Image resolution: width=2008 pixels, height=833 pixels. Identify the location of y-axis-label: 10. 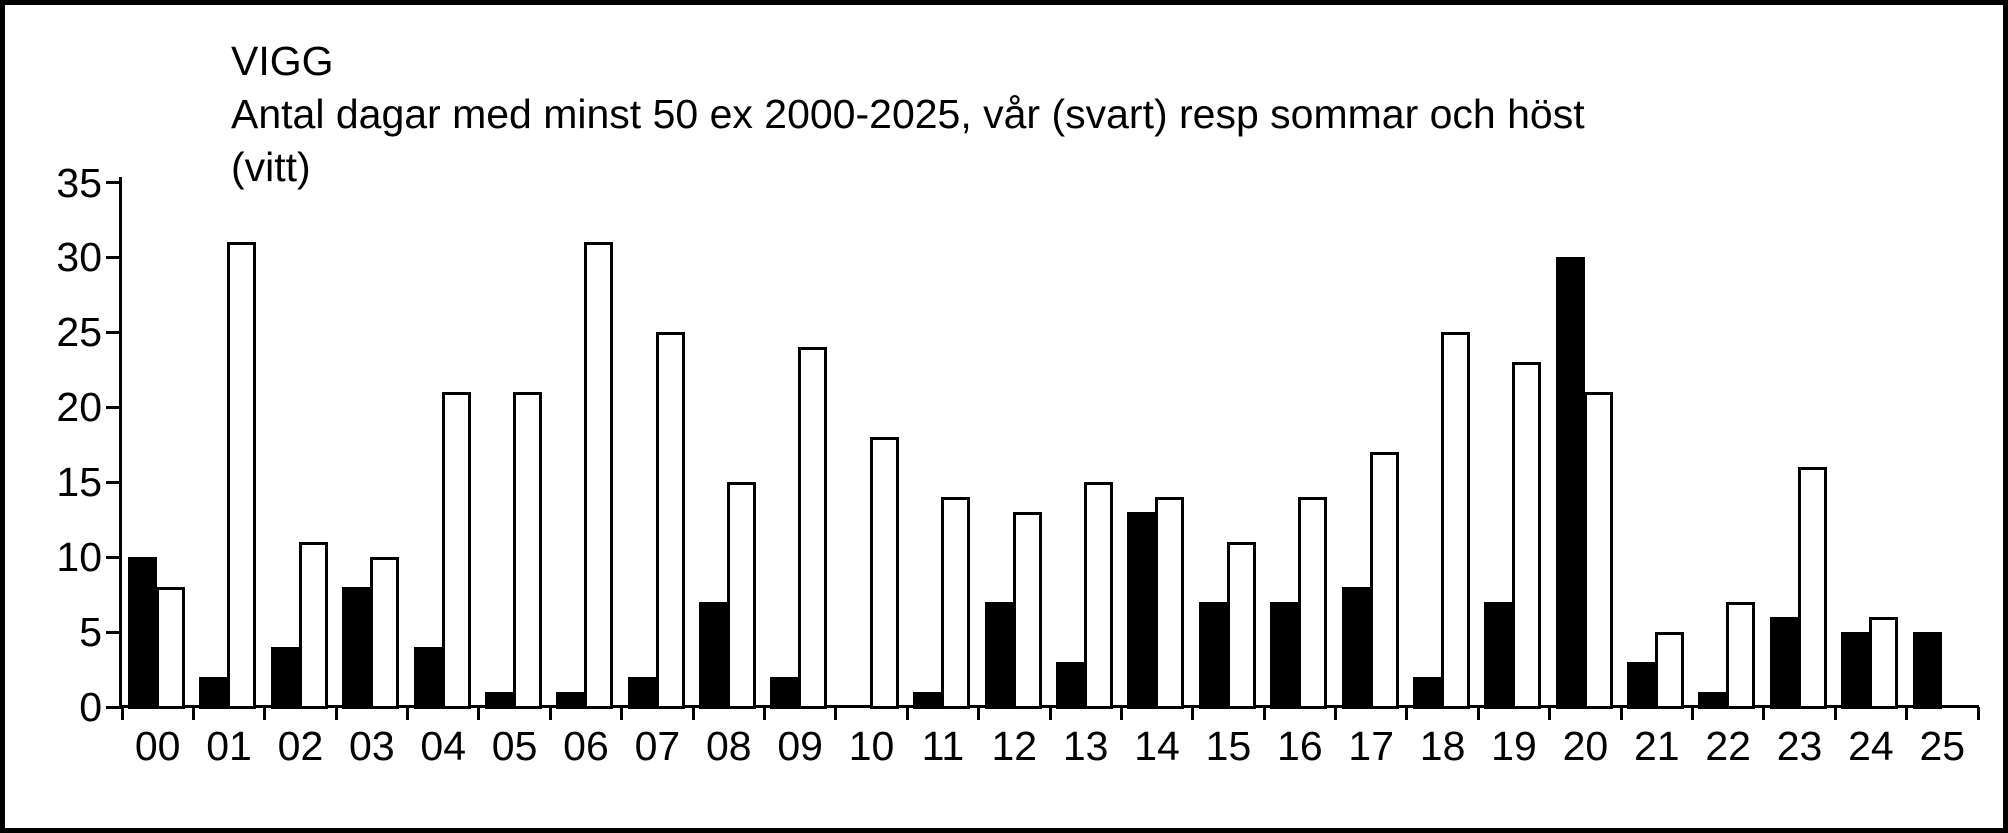
(79, 557).